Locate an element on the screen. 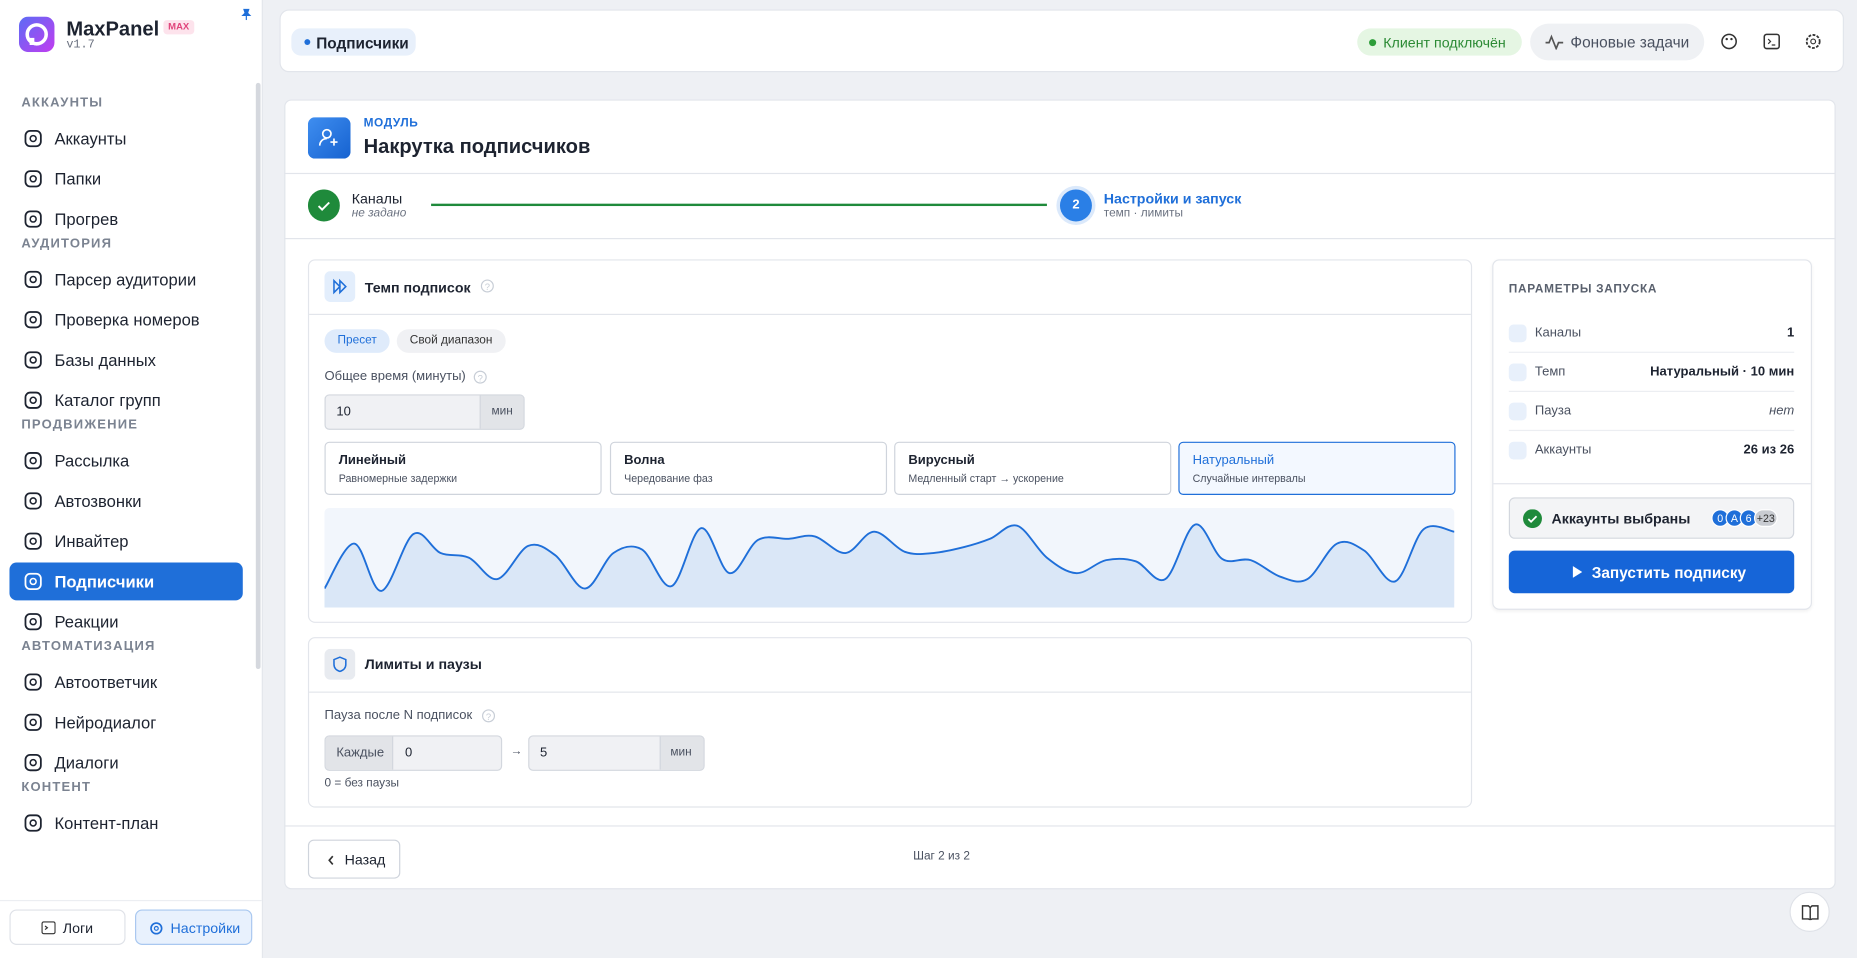  param-value: 26 из 26 is located at coordinates (1769, 450).